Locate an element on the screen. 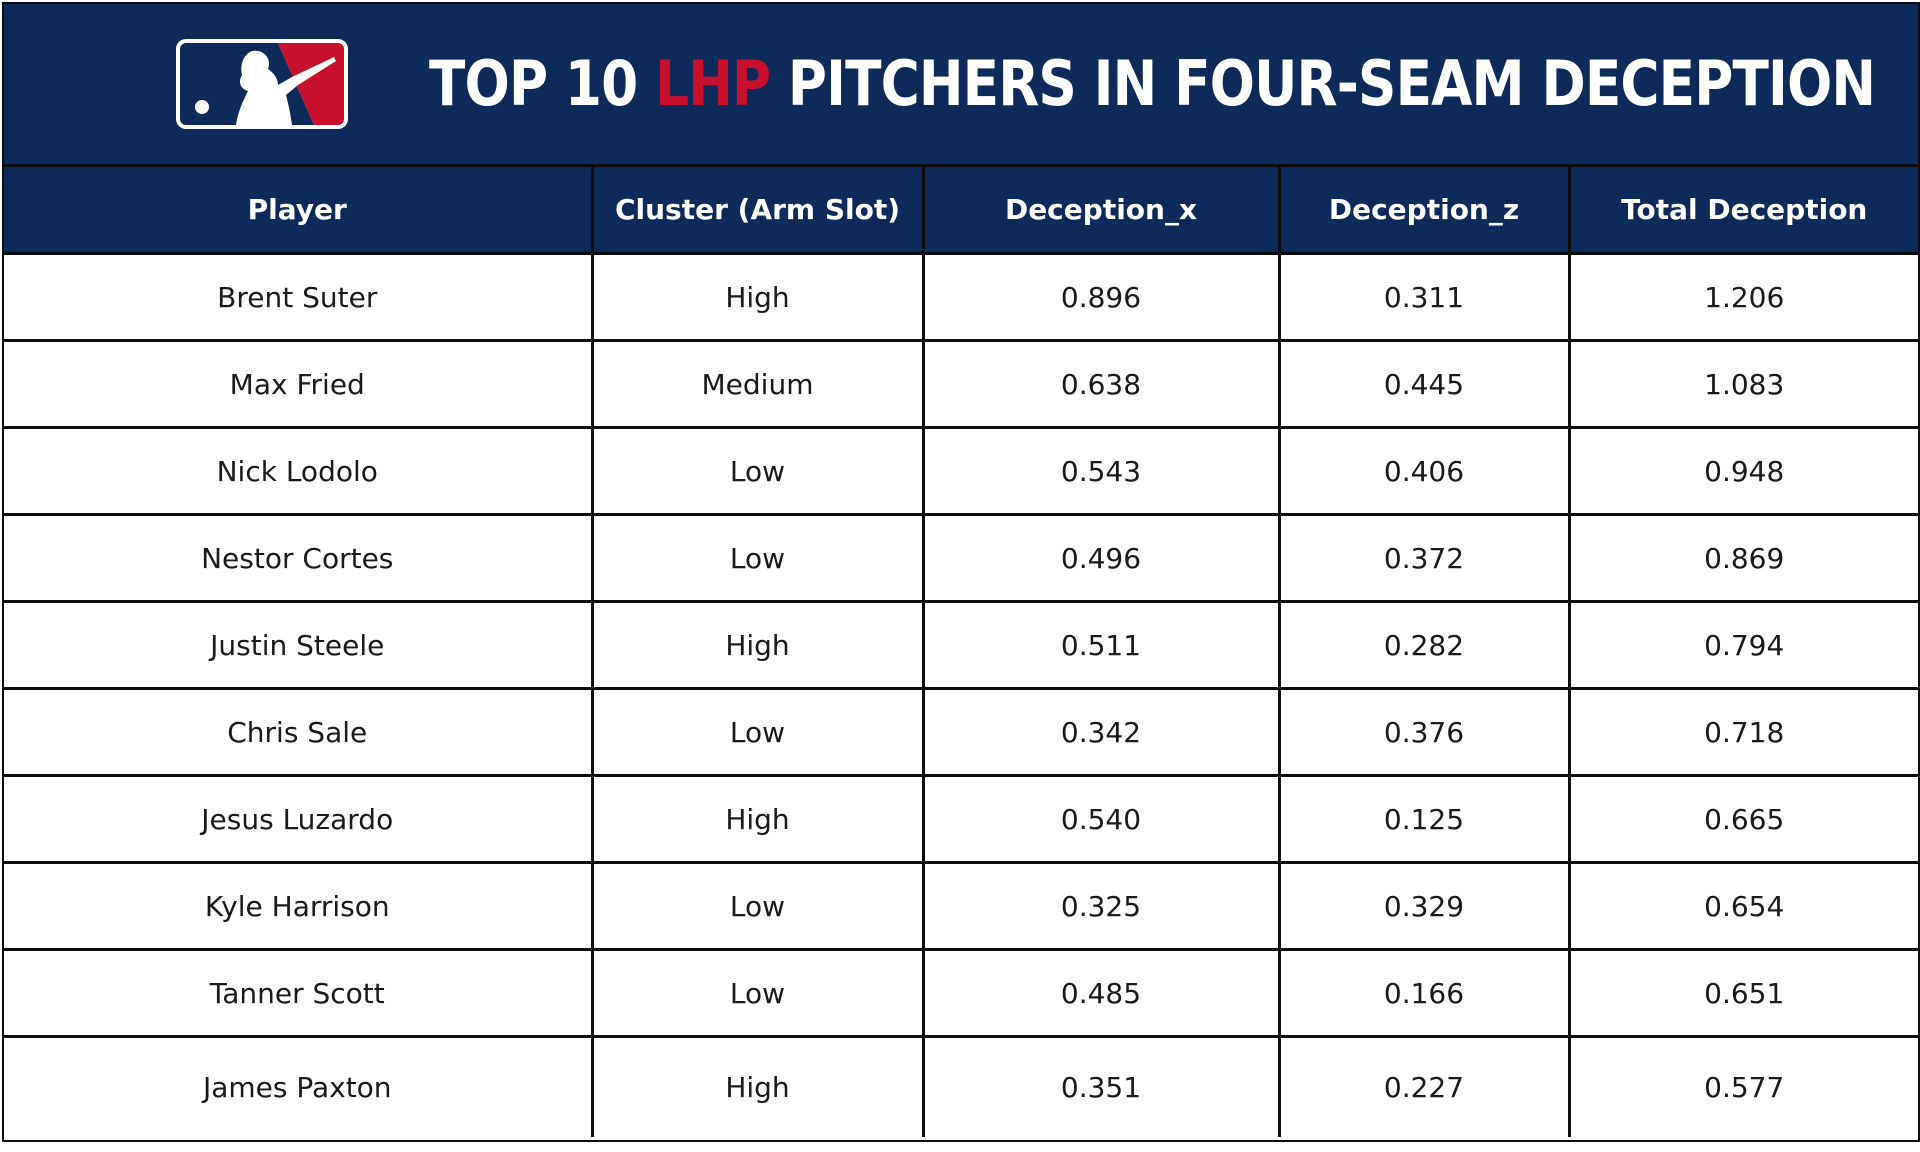 The width and height of the screenshot is (1920, 1152). total-deception-cell: 0.665 is located at coordinates (1742, 819).